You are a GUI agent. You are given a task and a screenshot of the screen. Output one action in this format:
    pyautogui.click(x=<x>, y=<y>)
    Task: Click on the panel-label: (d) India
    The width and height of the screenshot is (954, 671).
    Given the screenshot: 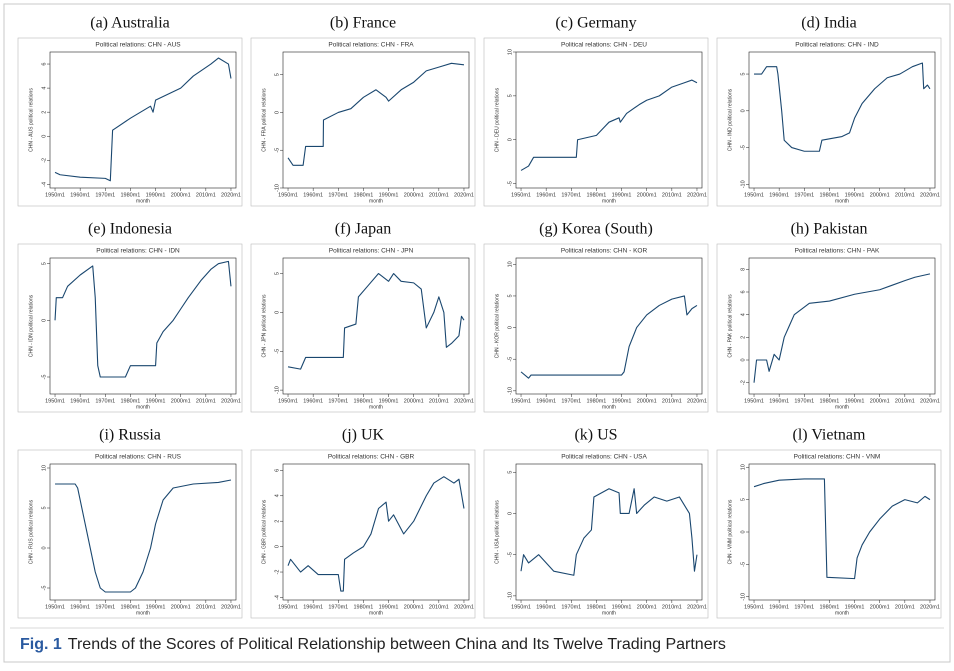 What is the action you would take?
    pyautogui.click(x=829, y=23)
    